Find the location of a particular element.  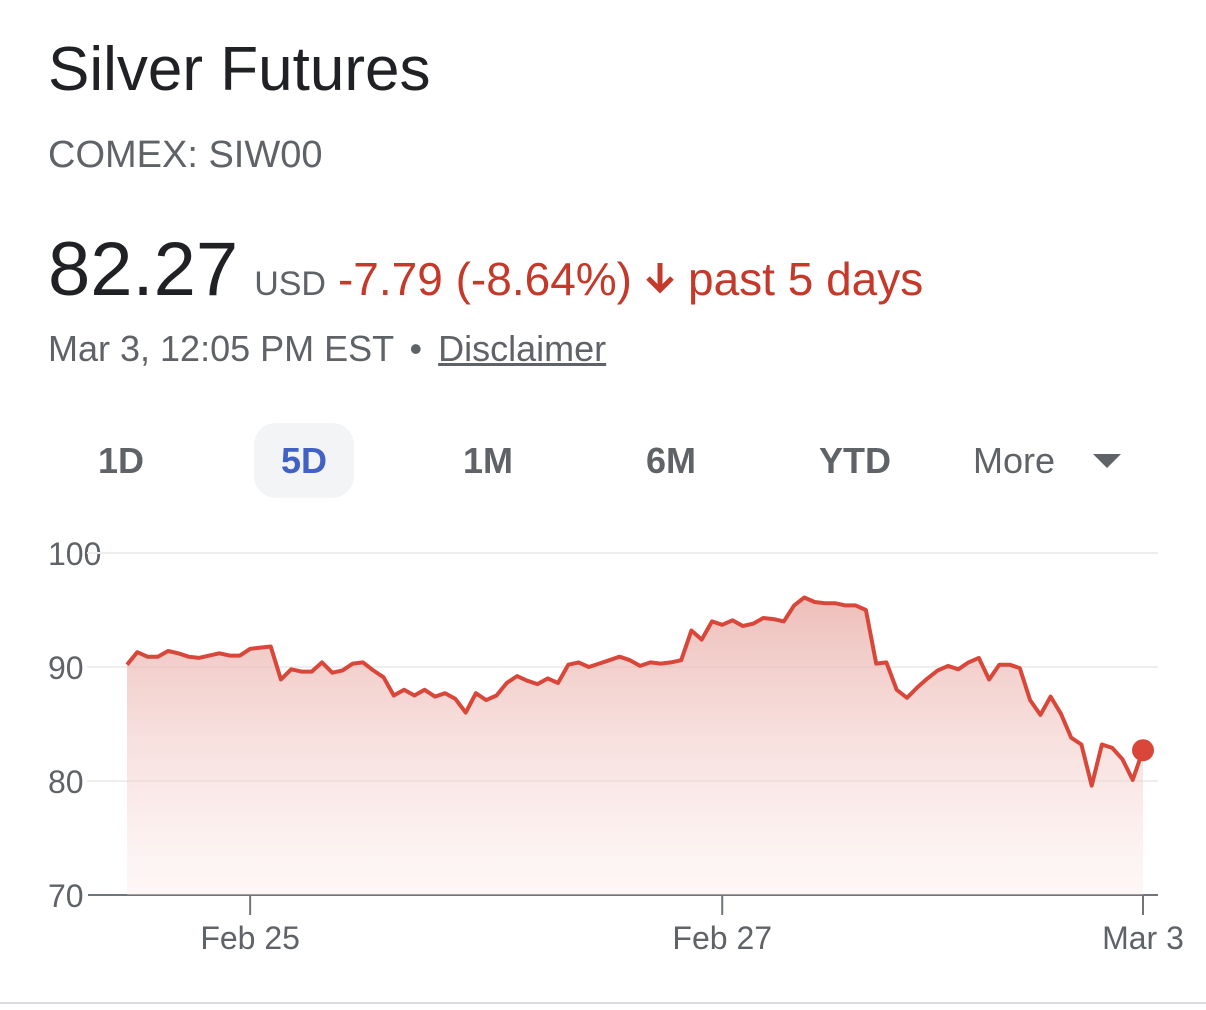

dropdown-icon is located at coordinates (1107, 461).